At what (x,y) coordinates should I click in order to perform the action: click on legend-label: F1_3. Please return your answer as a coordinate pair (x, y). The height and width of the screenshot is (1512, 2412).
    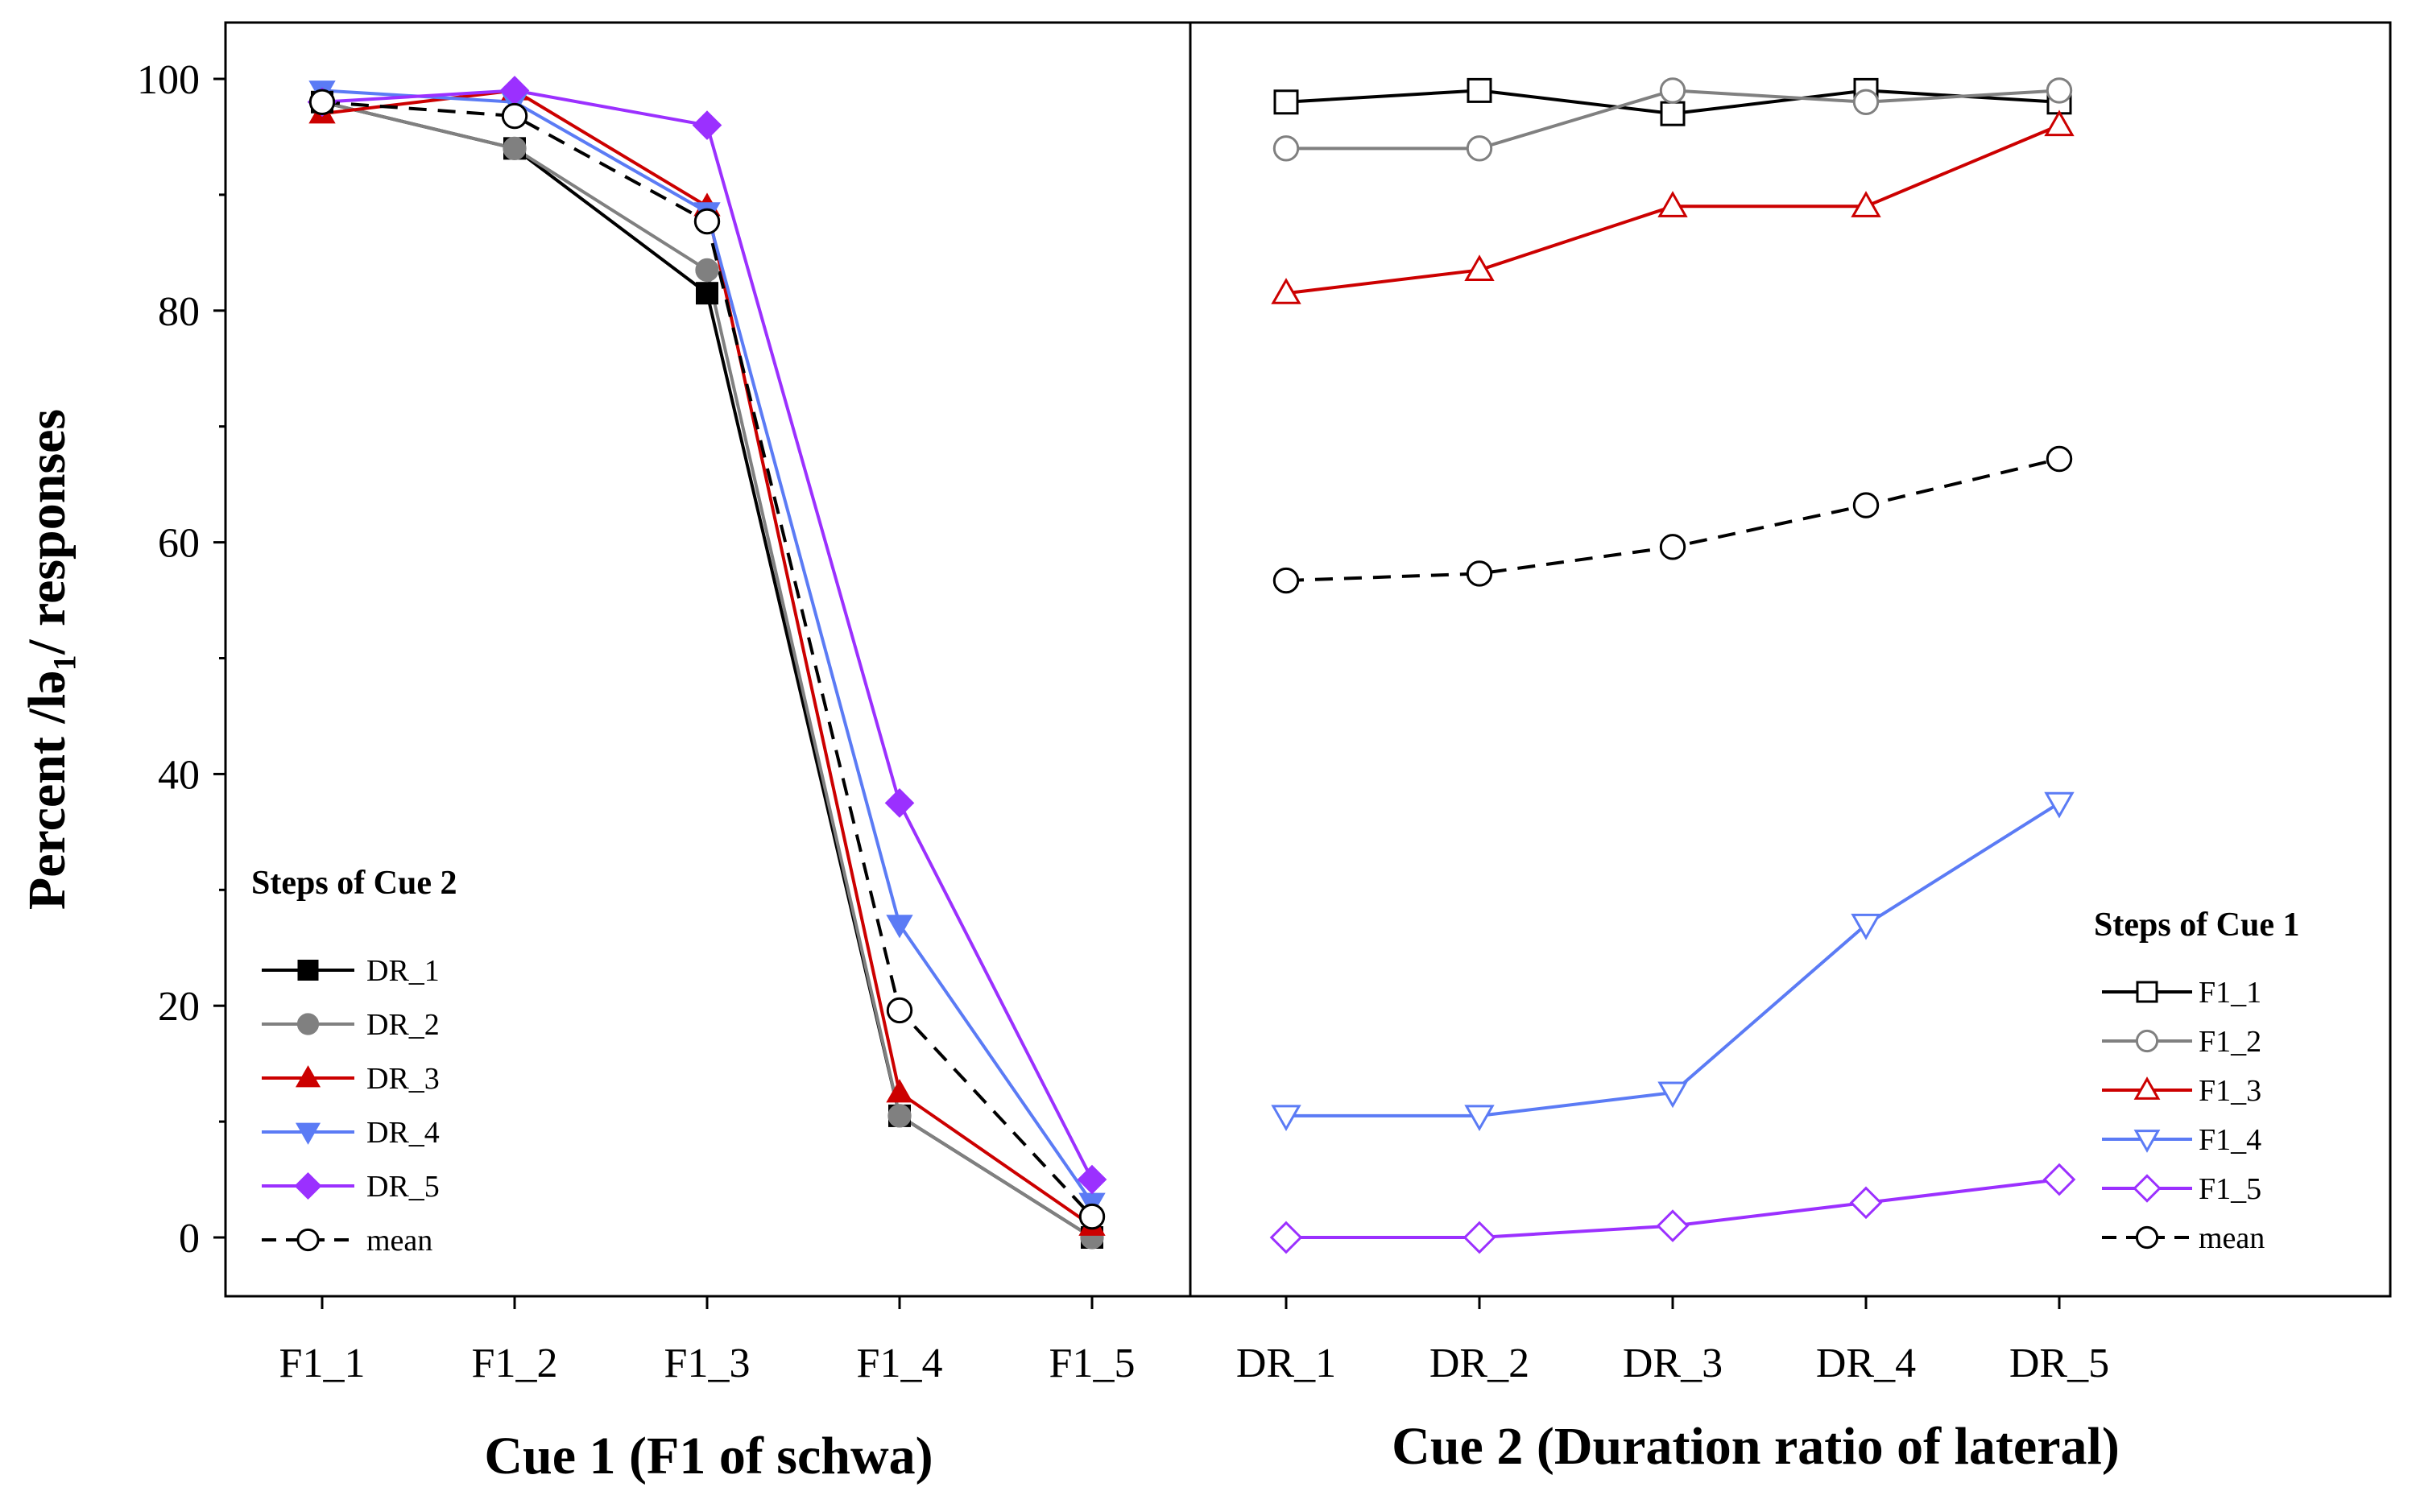
    Looking at the image, I should click on (2230, 1091).